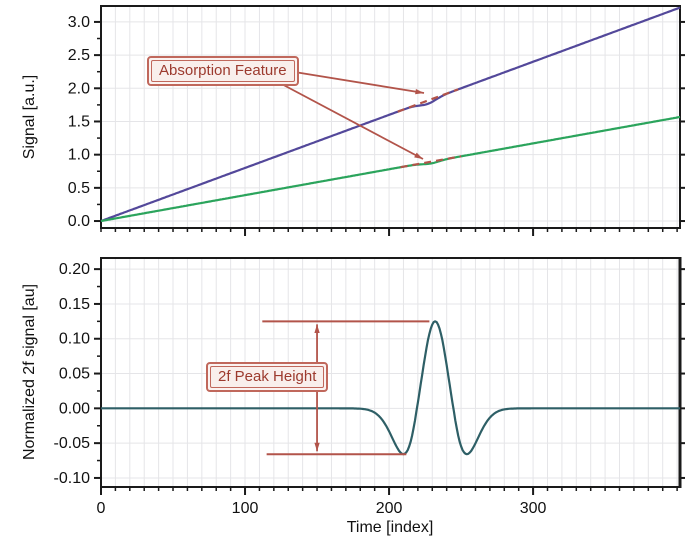  What do you see at coordinates (29, 117) in the screenshot?
I see `top-y-axis-label: Signal [a.u.]` at bounding box center [29, 117].